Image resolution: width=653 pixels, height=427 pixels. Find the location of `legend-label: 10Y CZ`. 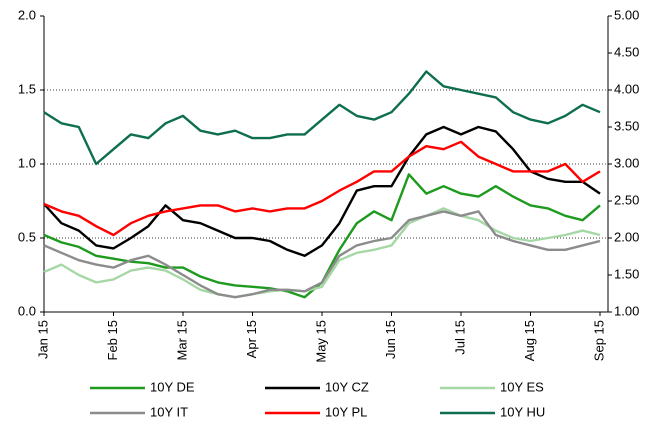

legend-label: 10Y CZ is located at coordinates (347, 386).